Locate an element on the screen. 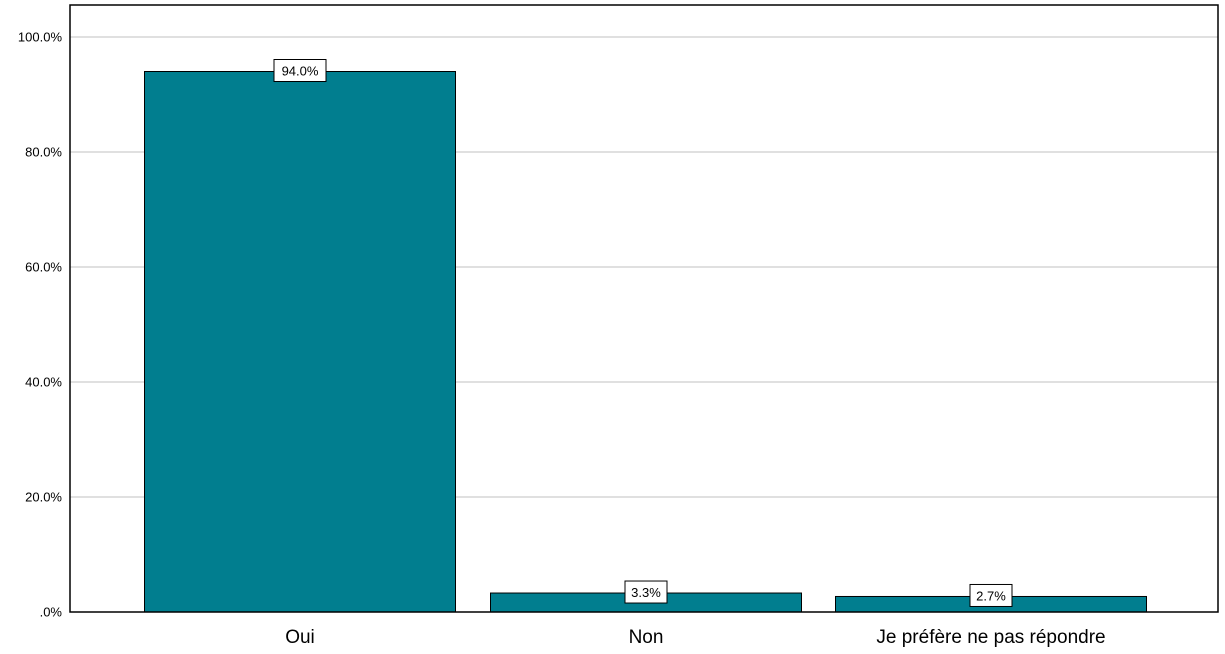 The image size is (1225, 654). y-tick-label: 60.0% is located at coordinates (43, 267).